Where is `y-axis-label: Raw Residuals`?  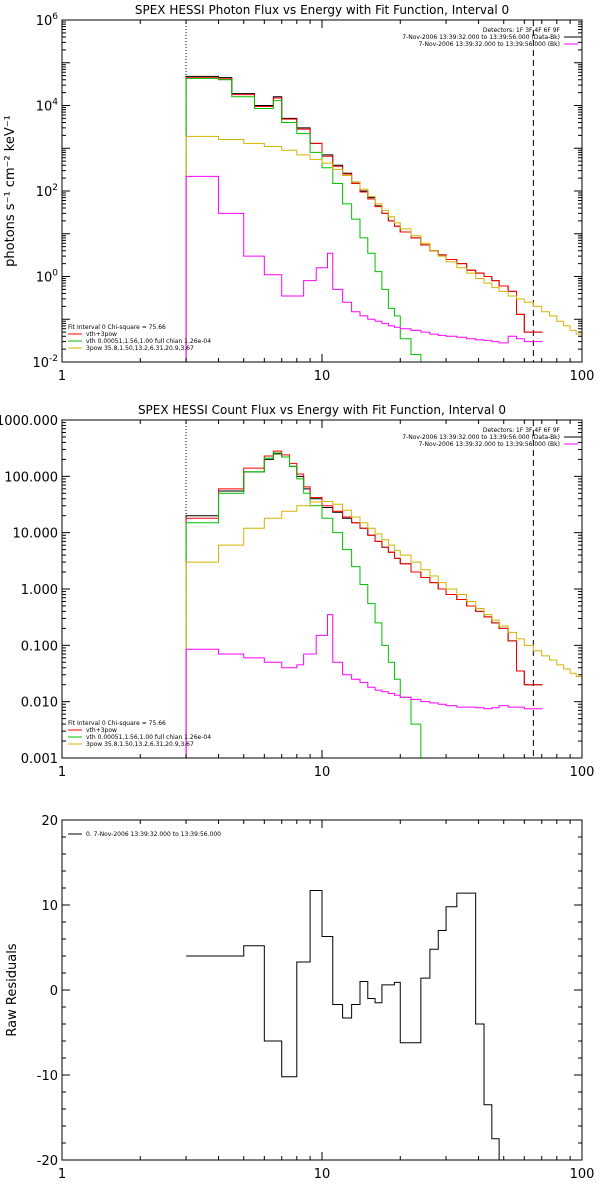 y-axis-label: Raw Residuals is located at coordinates (12, 989).